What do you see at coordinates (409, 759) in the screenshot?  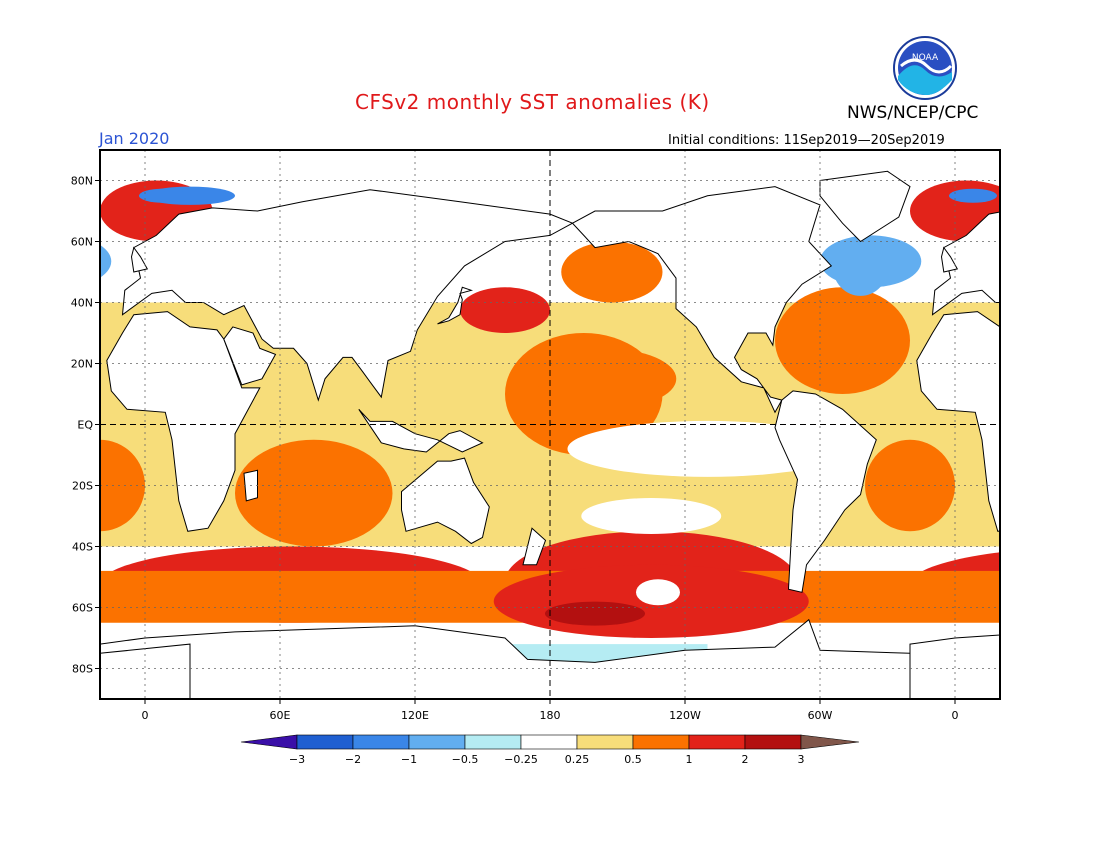 I see `colorbar-label: −1` at bounding box center [409, 759].